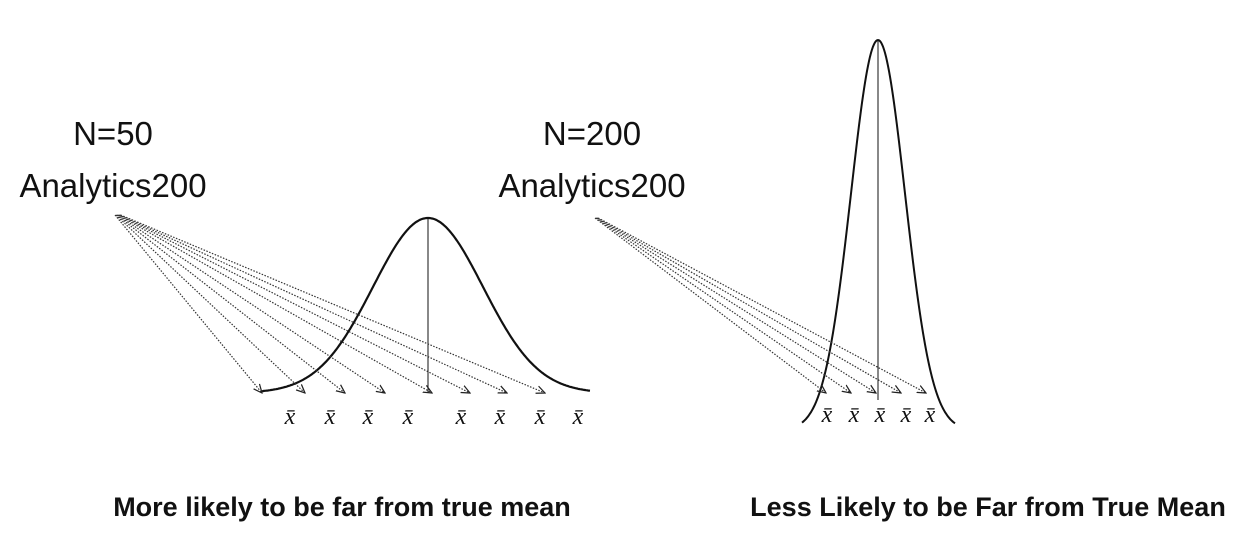 This screenshot has width=1257, height=540. Describe the element at coordinates (592, 133) in the screenshot. I see `sample-size: N=200` at that location.